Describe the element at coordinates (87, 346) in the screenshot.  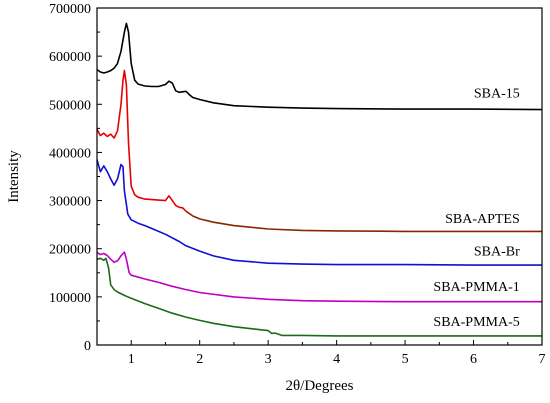
I see `y-tick-label: 0` at that location.